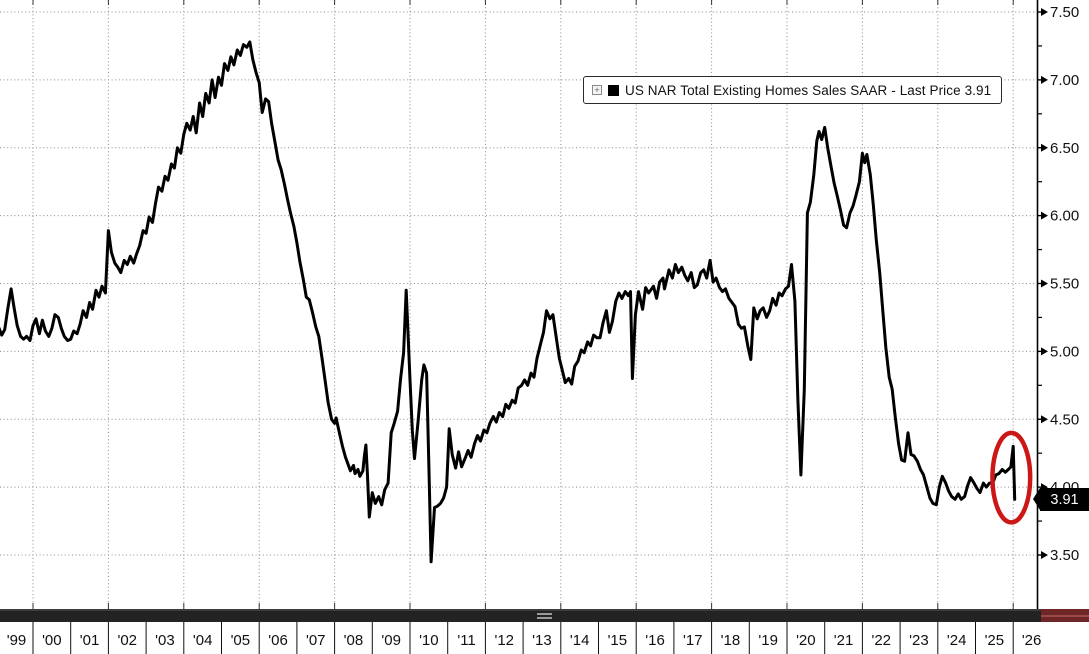 The height and width of the screenshot is (654, 1089). What do you see at coordinates (655, 640) in the screenshot?
I see `svg-text: '16` at bounding box center [655, 640].